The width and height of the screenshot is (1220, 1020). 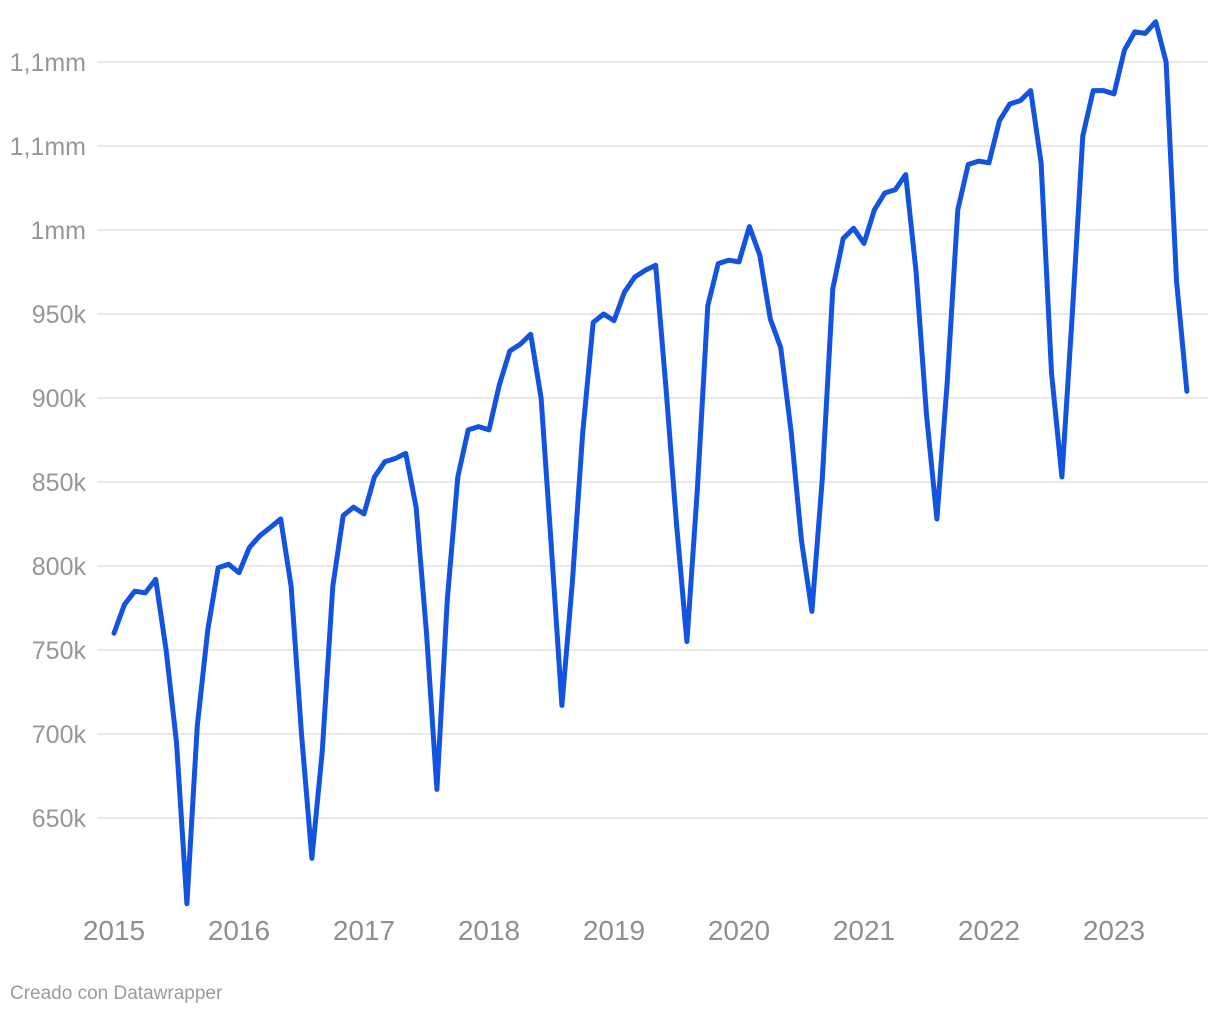 What do you see at coordinates (239, 930) in the screenshot?
I see `x-tick-label: 2016` at bounding box center [239, 930].